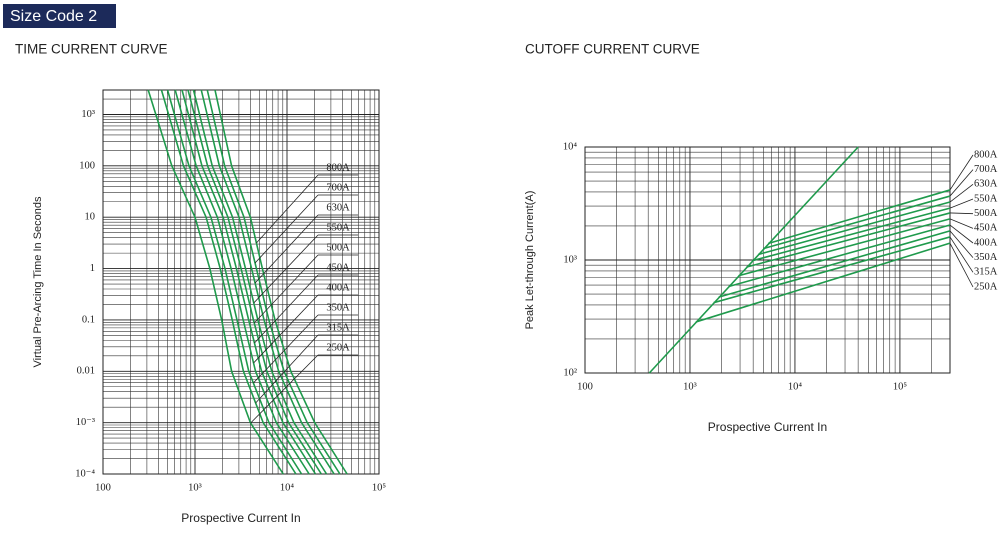  I want to click on chart-title: CUTOFF CURRENT CURVE, so click(612, 49).